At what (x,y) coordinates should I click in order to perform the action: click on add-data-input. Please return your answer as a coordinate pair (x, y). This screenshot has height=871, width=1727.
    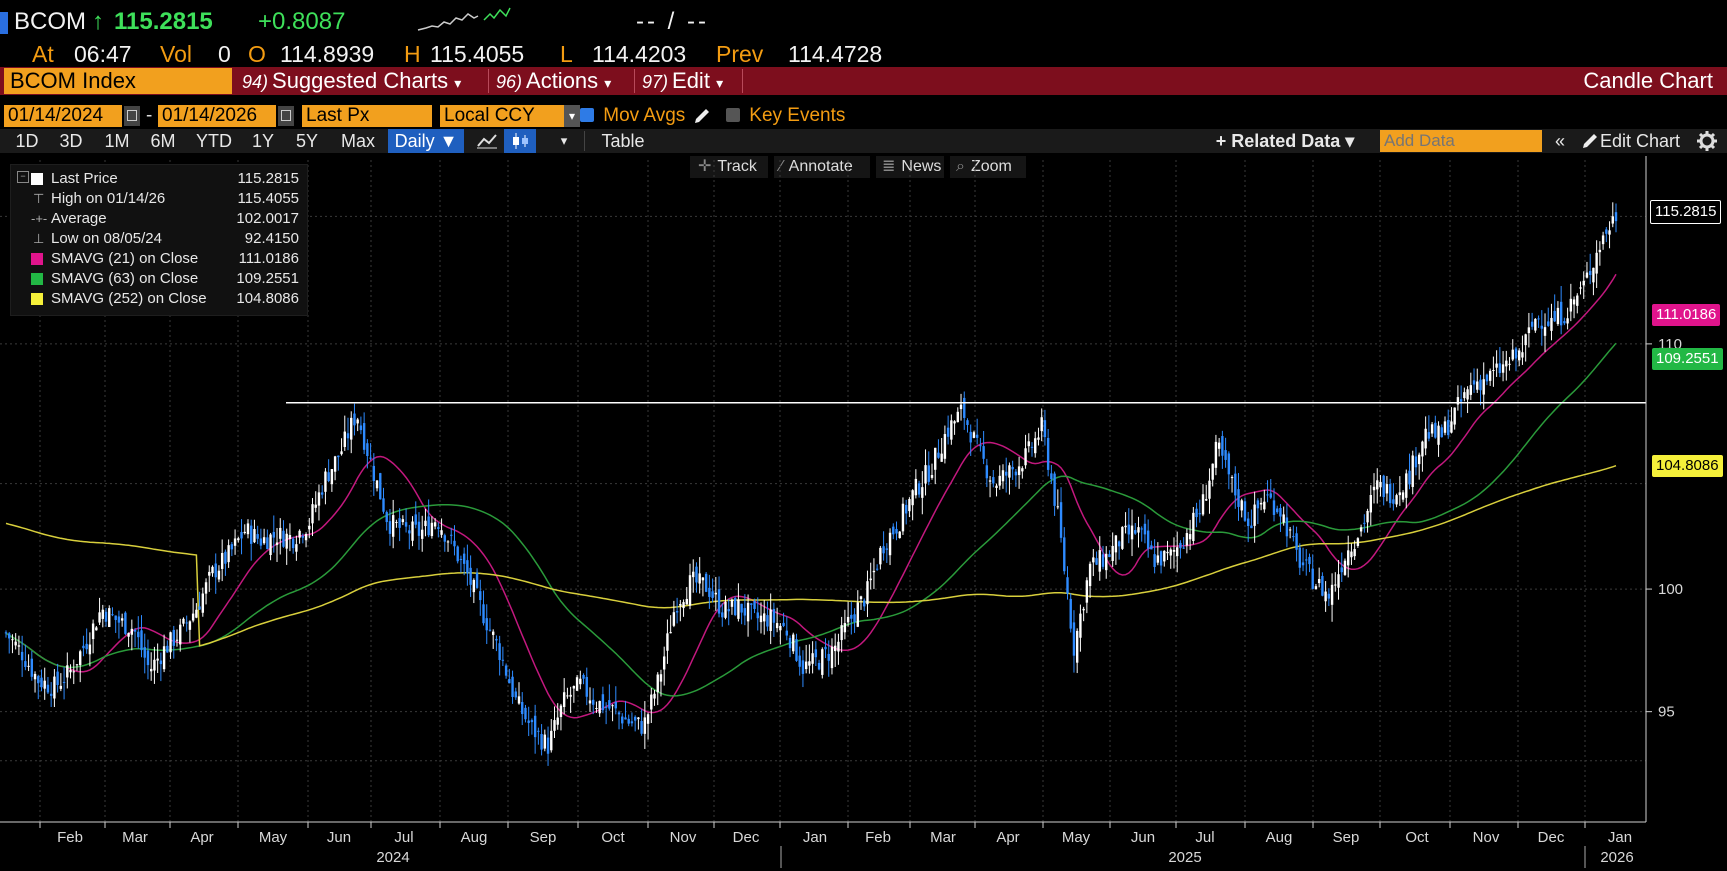
    Looking at the image, I should click on (1461, 141).